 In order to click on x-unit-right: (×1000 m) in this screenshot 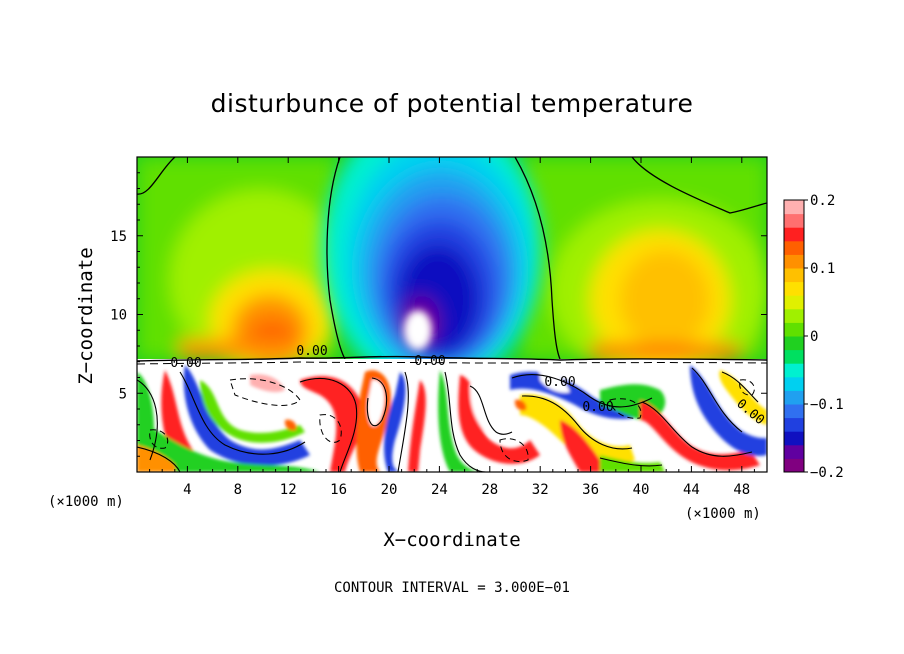, I will do `click(723, 514)`.